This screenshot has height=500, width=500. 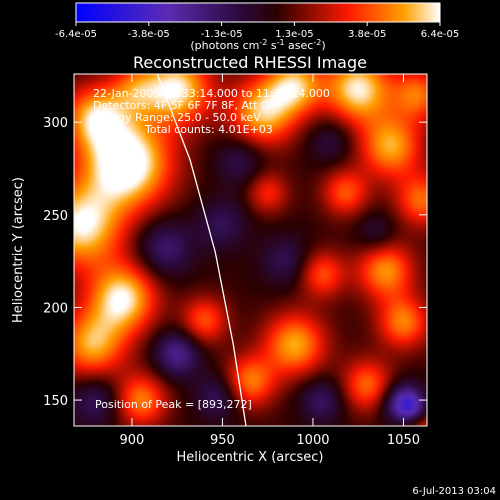 I want to click on colorbar-tick-label: -3.8e-05, so click(x=149, y=34).